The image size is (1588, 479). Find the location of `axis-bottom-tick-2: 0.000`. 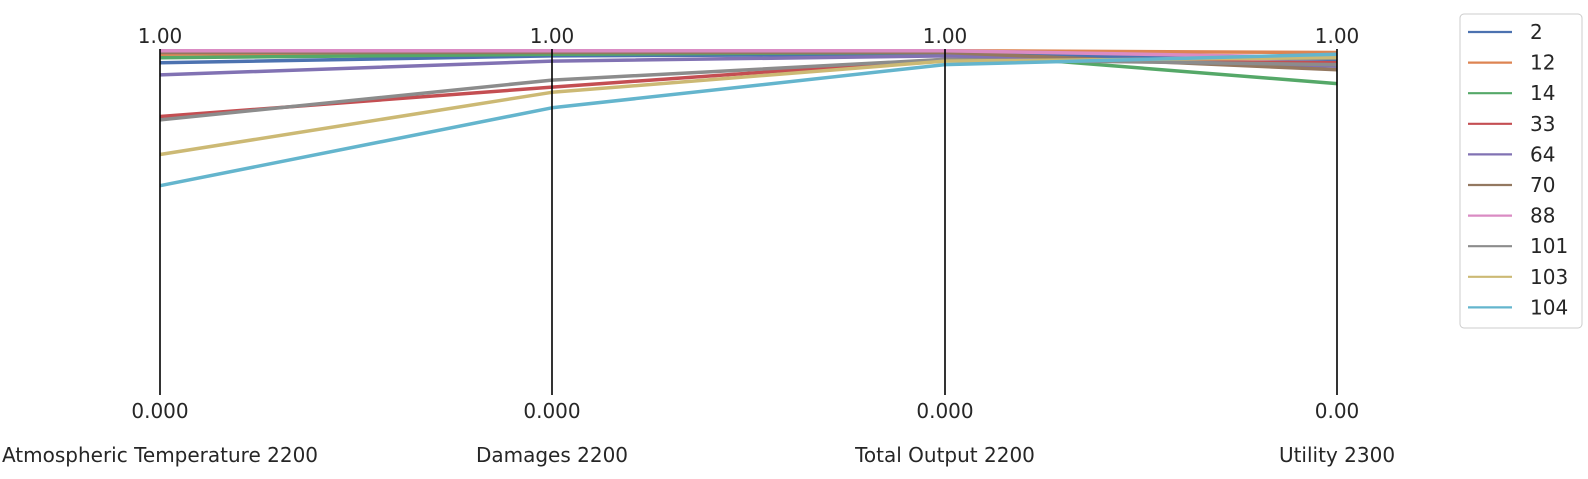

axis-bottom-tick-2: 0.000 is located at coordinates (944, 411).